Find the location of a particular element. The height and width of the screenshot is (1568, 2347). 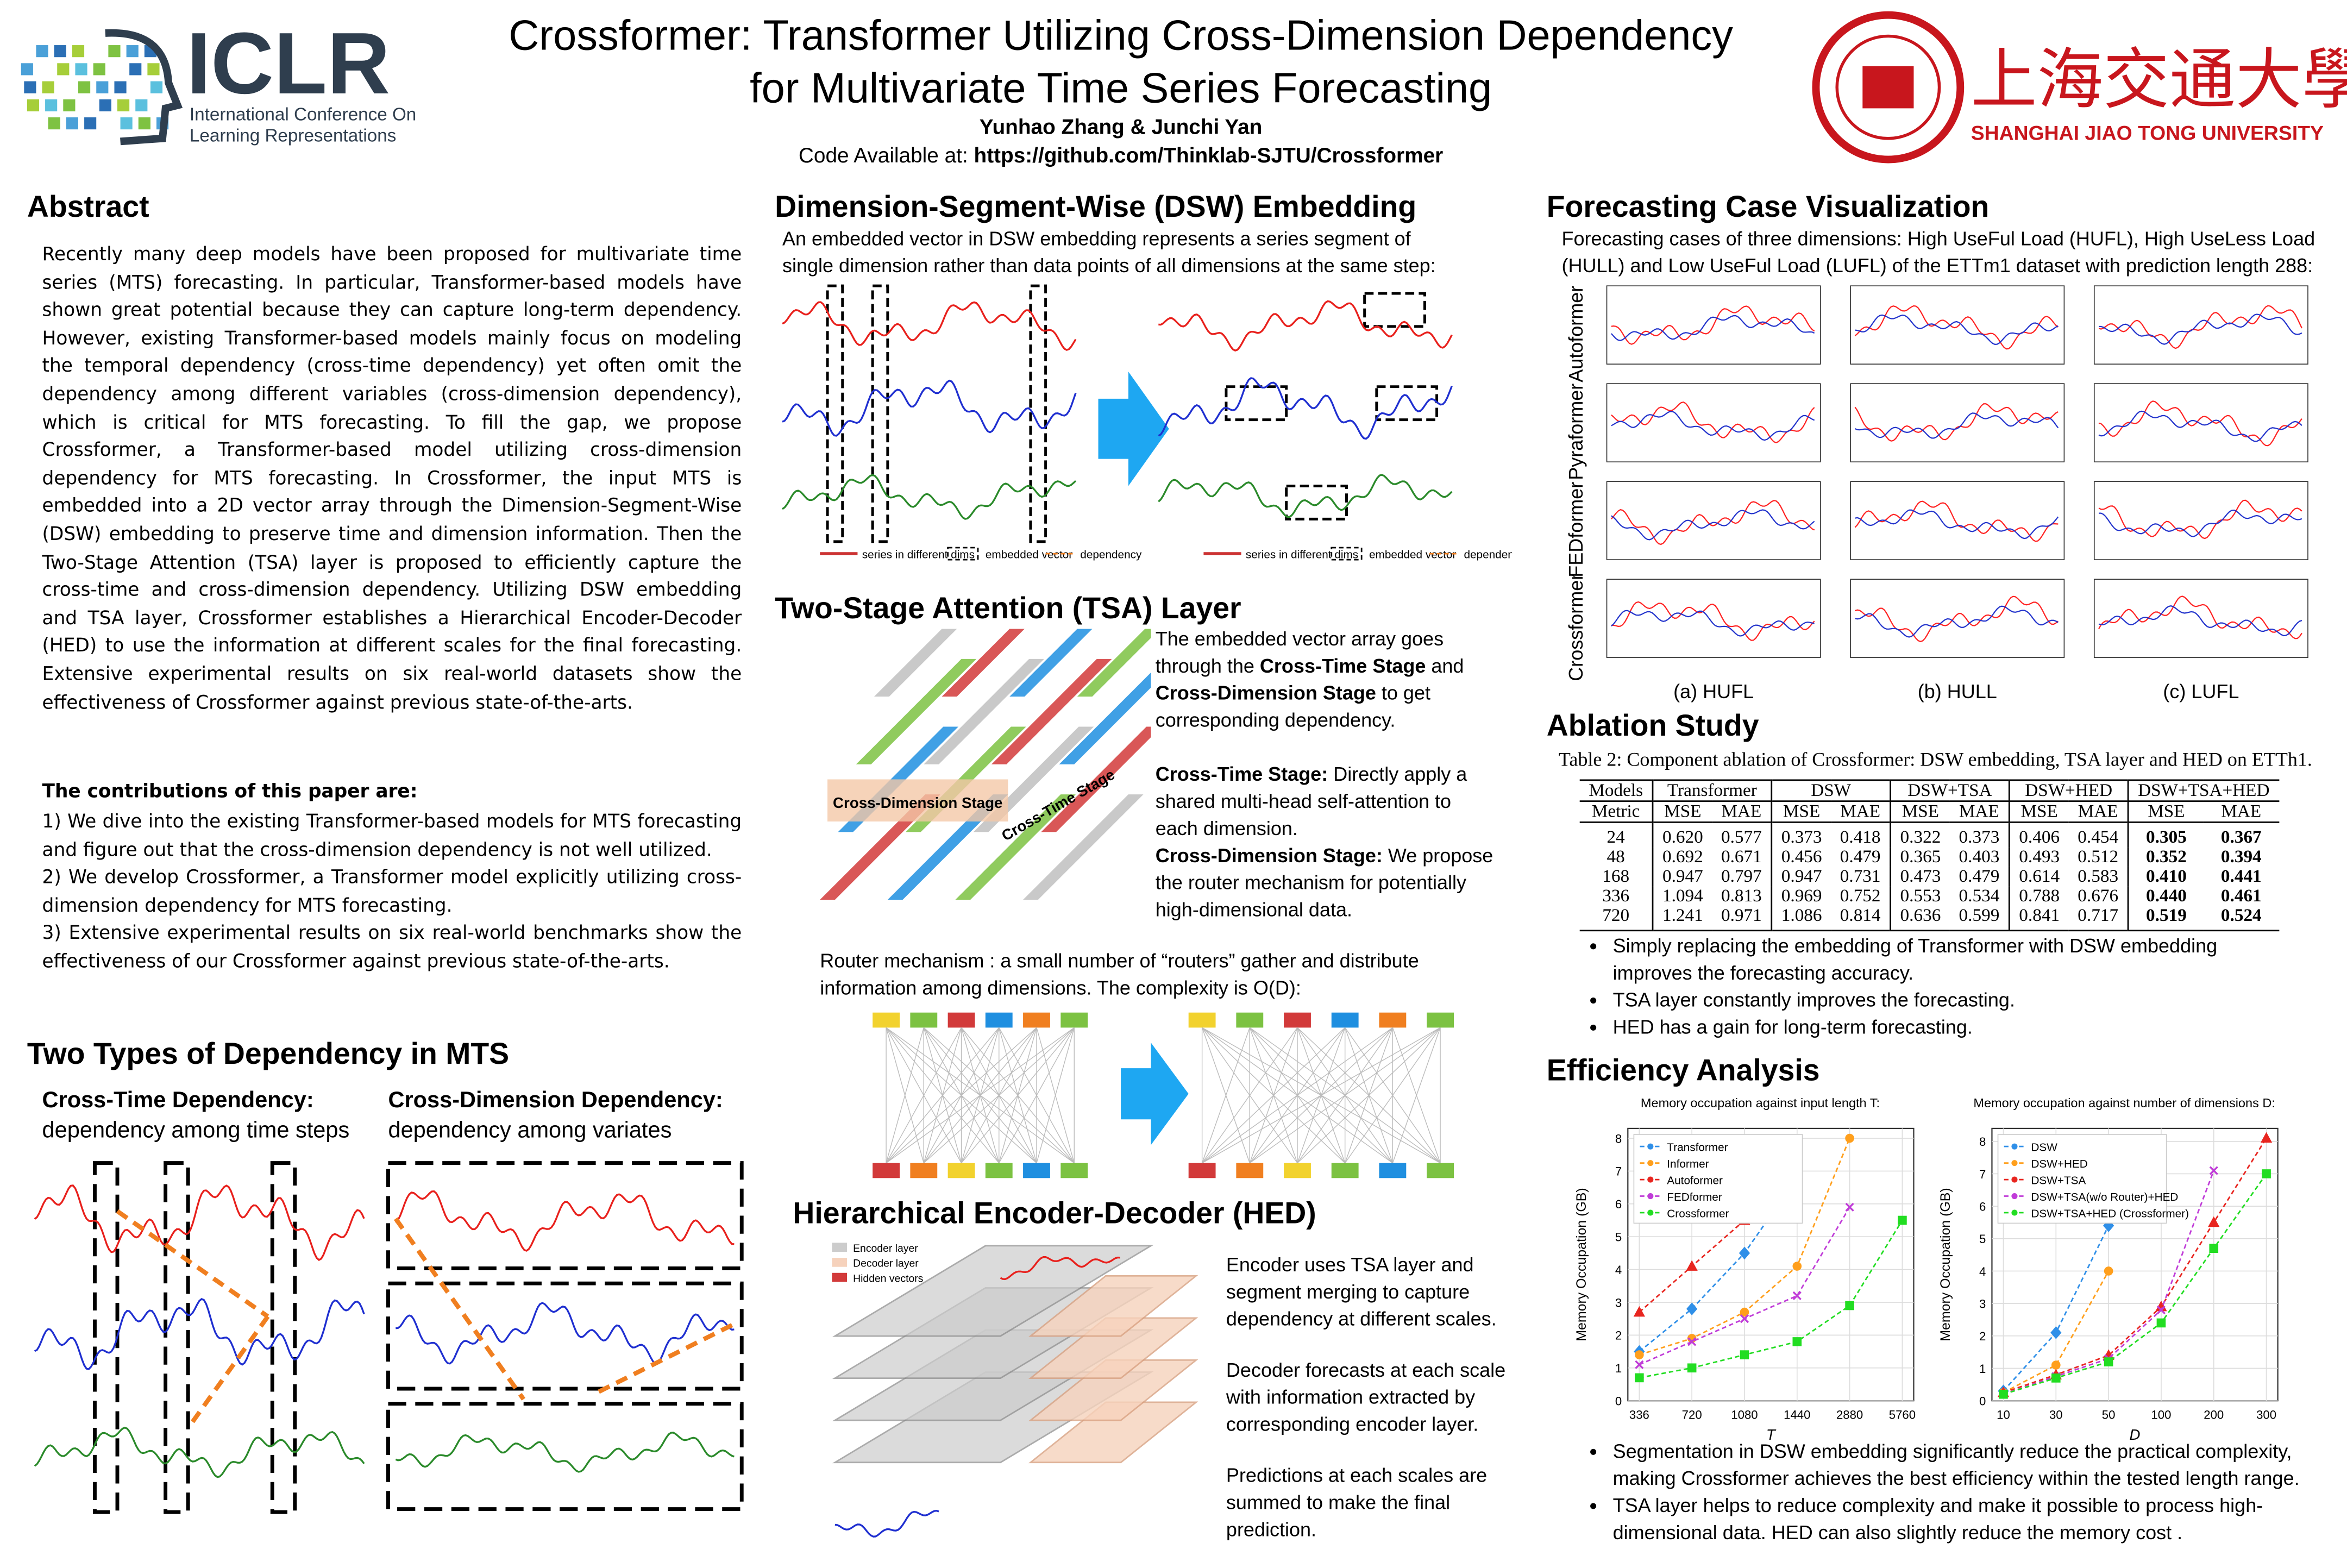

text-run: Cross-Time Stage is located at coordinates (1342, 666).